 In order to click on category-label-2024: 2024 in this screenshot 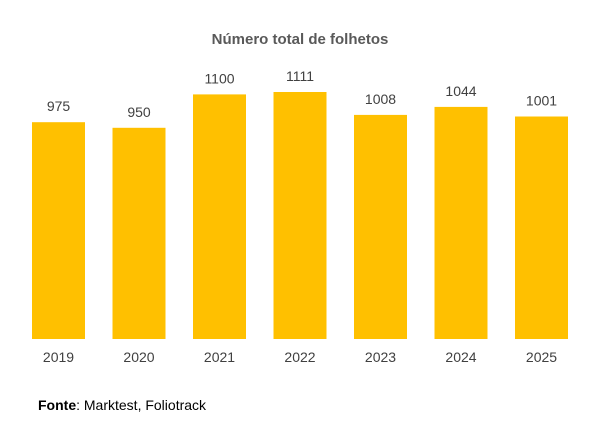, I will do `click(460, 357)`.